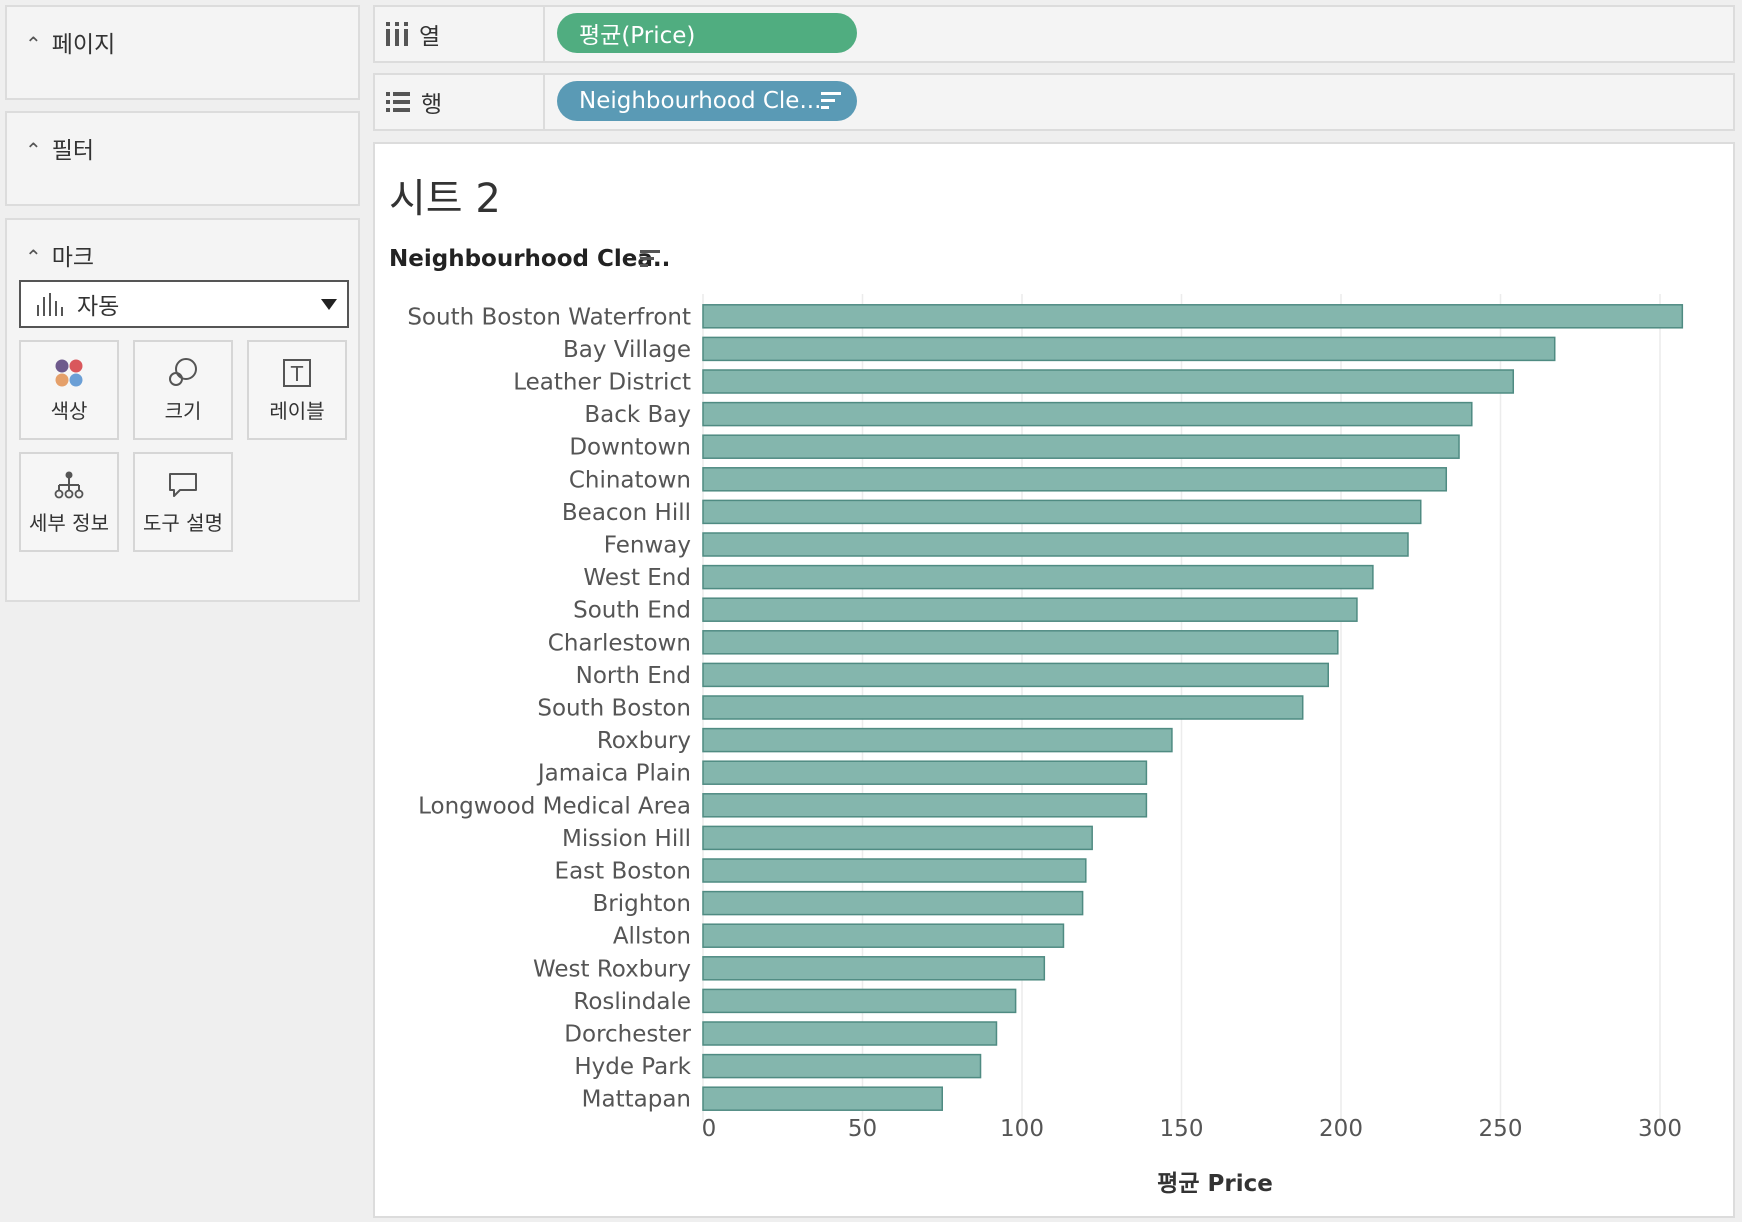 The image size is (1742, 1222). I want to click on sheet-title: 시트 2, so click(445, 199).